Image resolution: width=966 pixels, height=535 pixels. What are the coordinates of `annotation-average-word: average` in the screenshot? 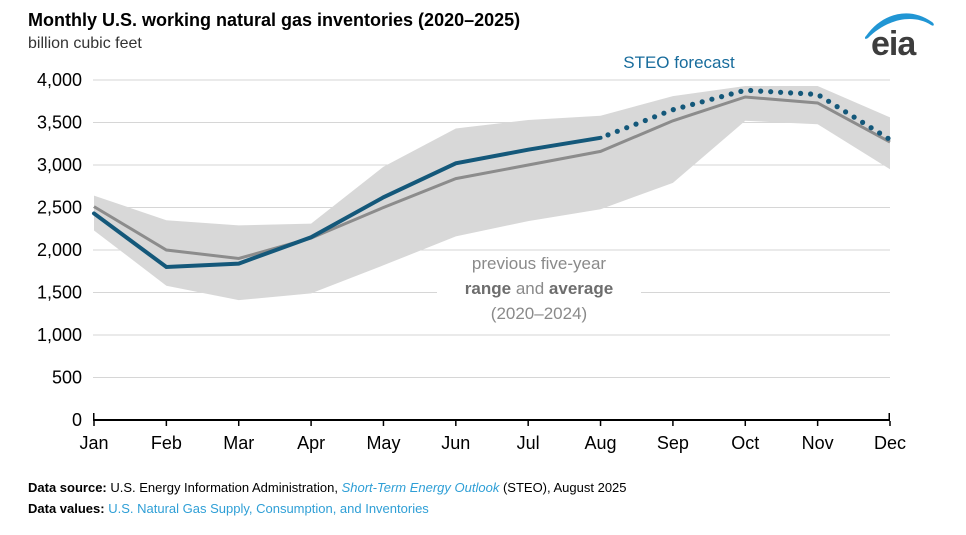 It's located at (581, 288).